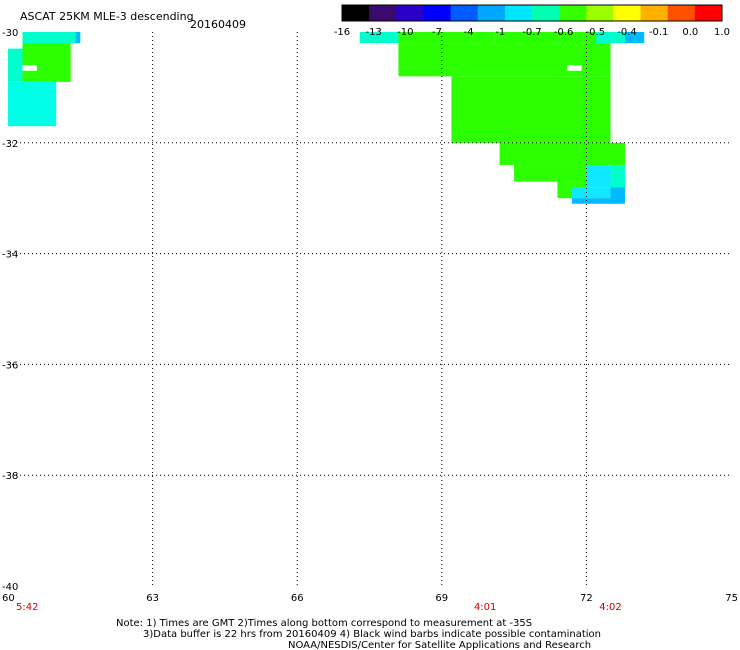 Image resolution: width=740 pixels, height=650 pixels. What do you see at coordinates (10, 476) in the screenshot?
I see `y-tick-label: -38` at bounding box center [10, 476].